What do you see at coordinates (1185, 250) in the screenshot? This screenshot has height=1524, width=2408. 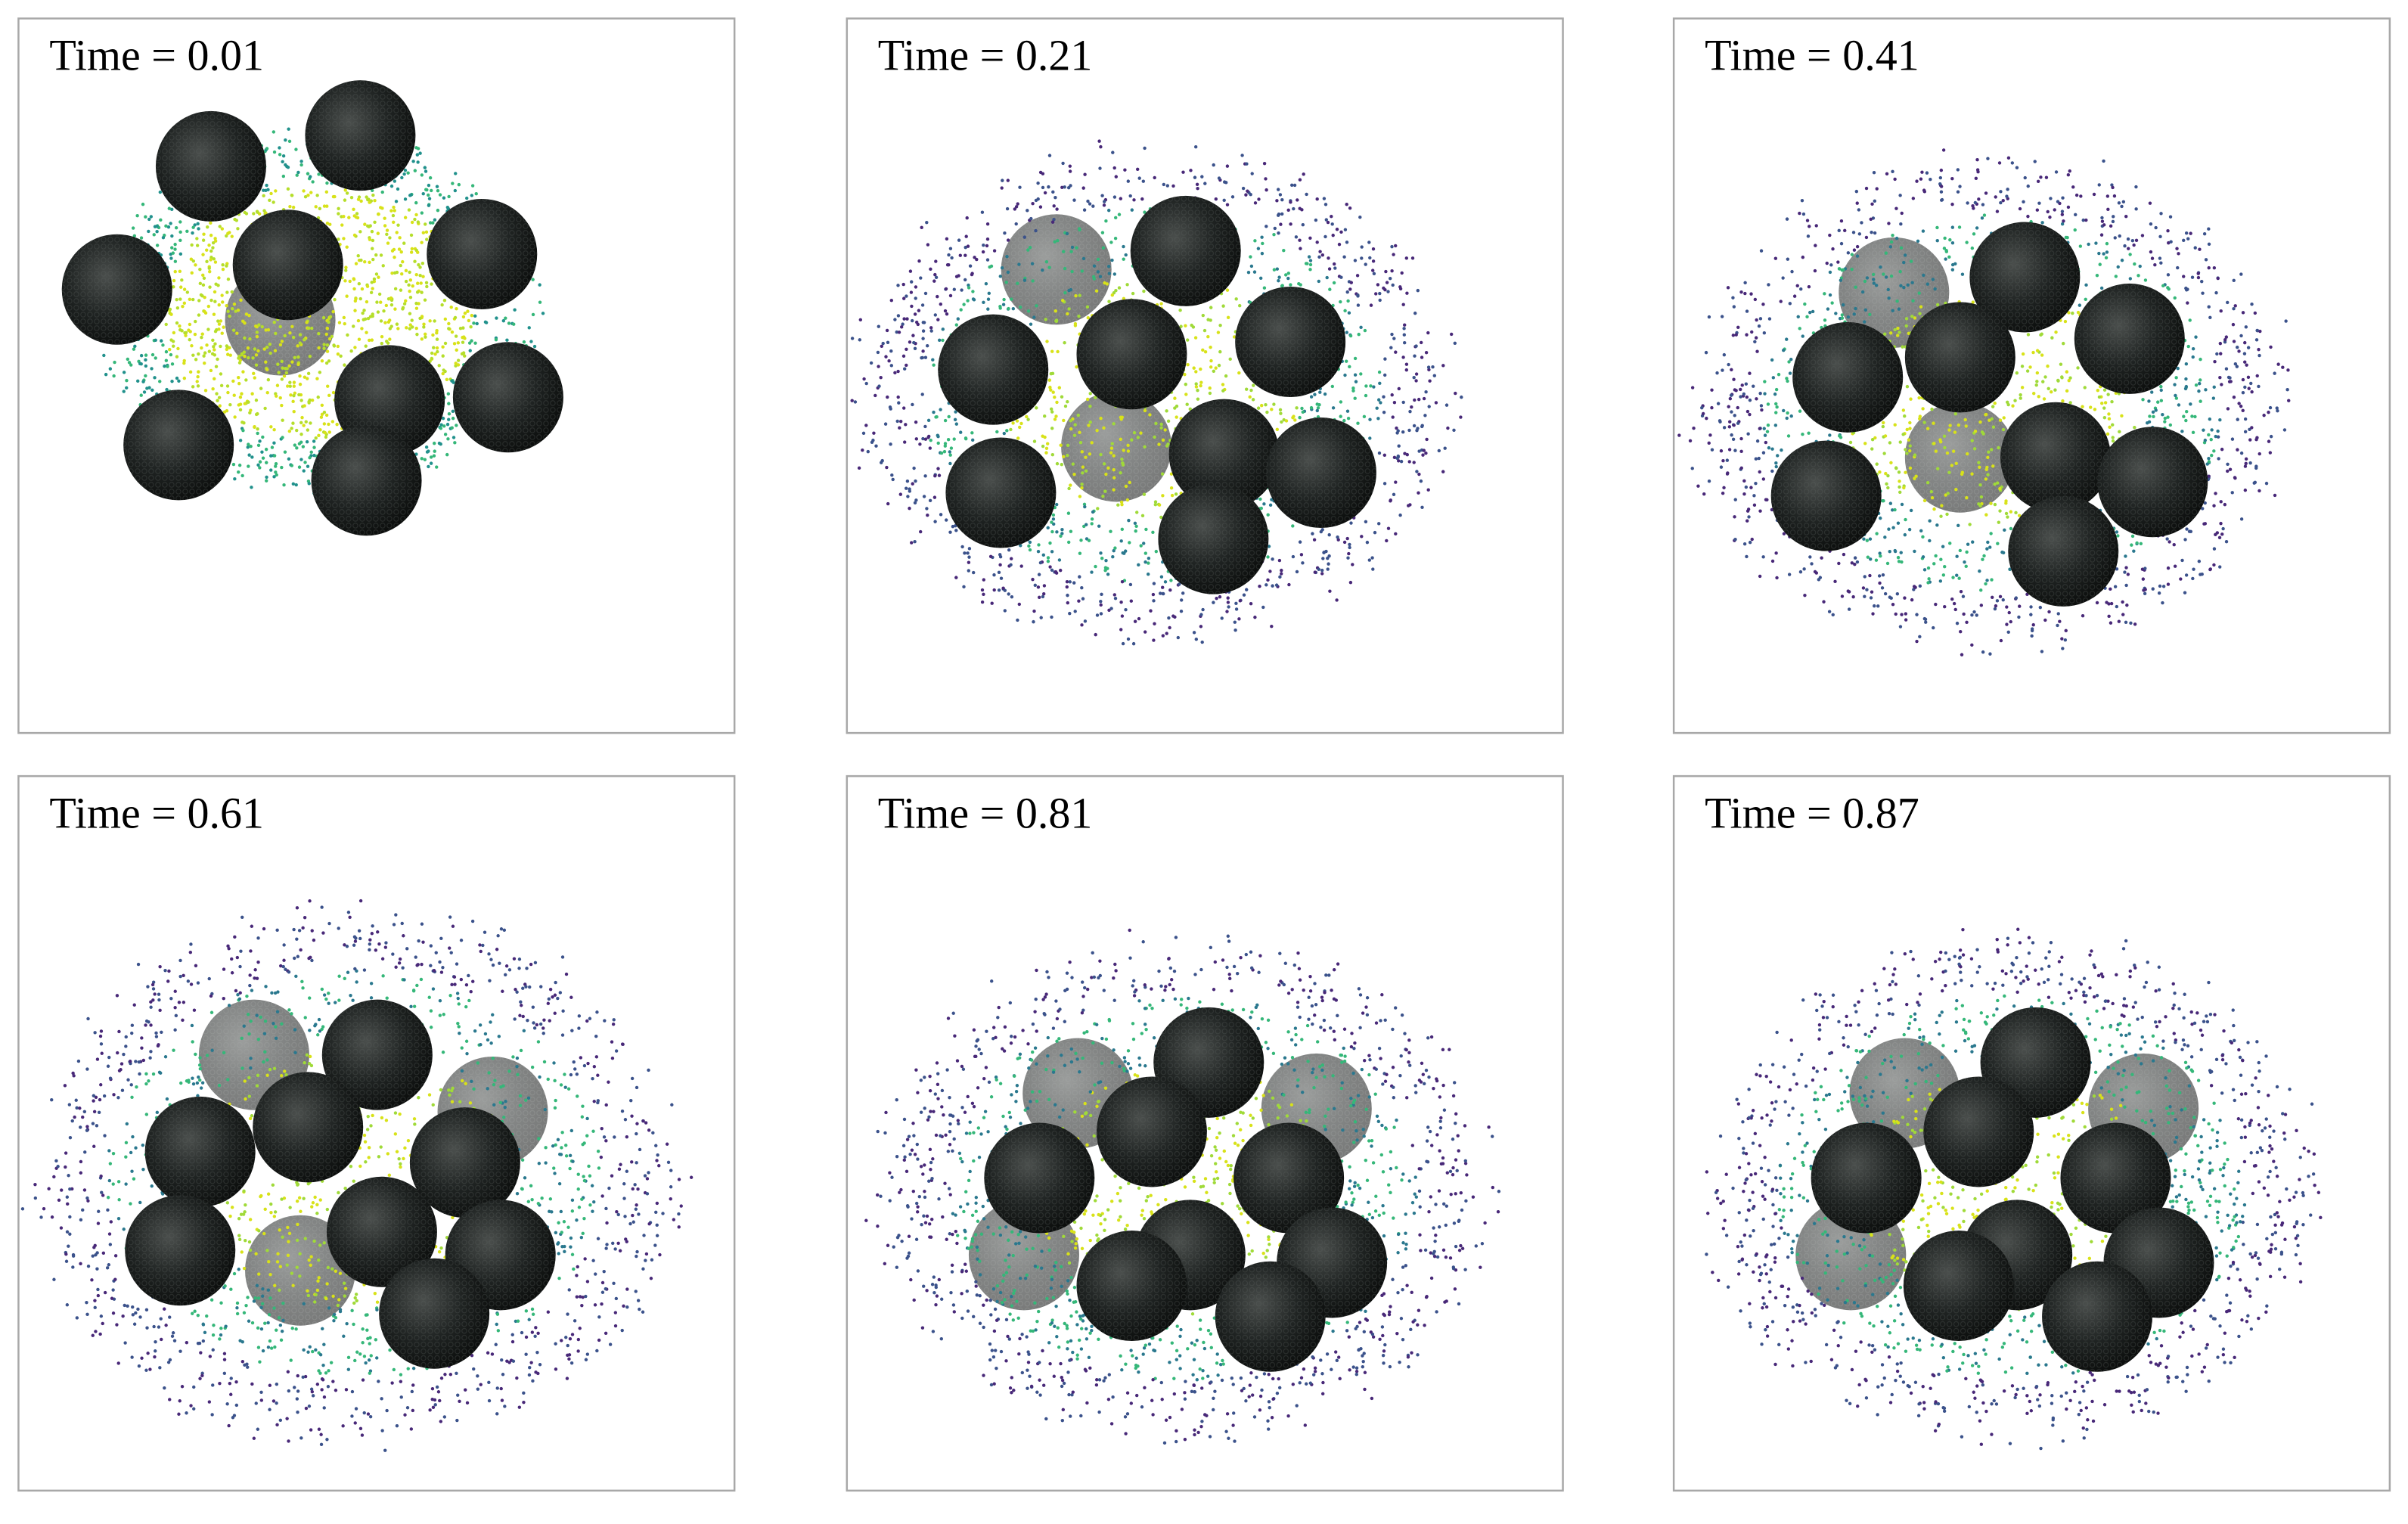 I see `particle-shape` at bounding box center [1185, 250].